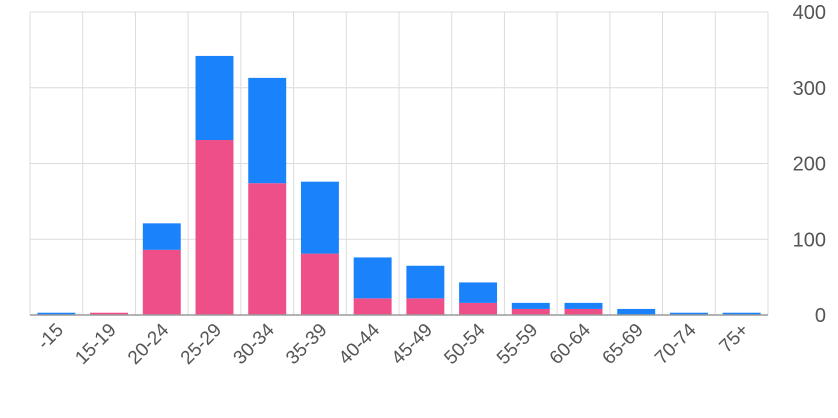  What do you see at coordinates (255, 344) in the screenshot?
I see `x-tick-label: 30-34` at bounding box center [255, 344].